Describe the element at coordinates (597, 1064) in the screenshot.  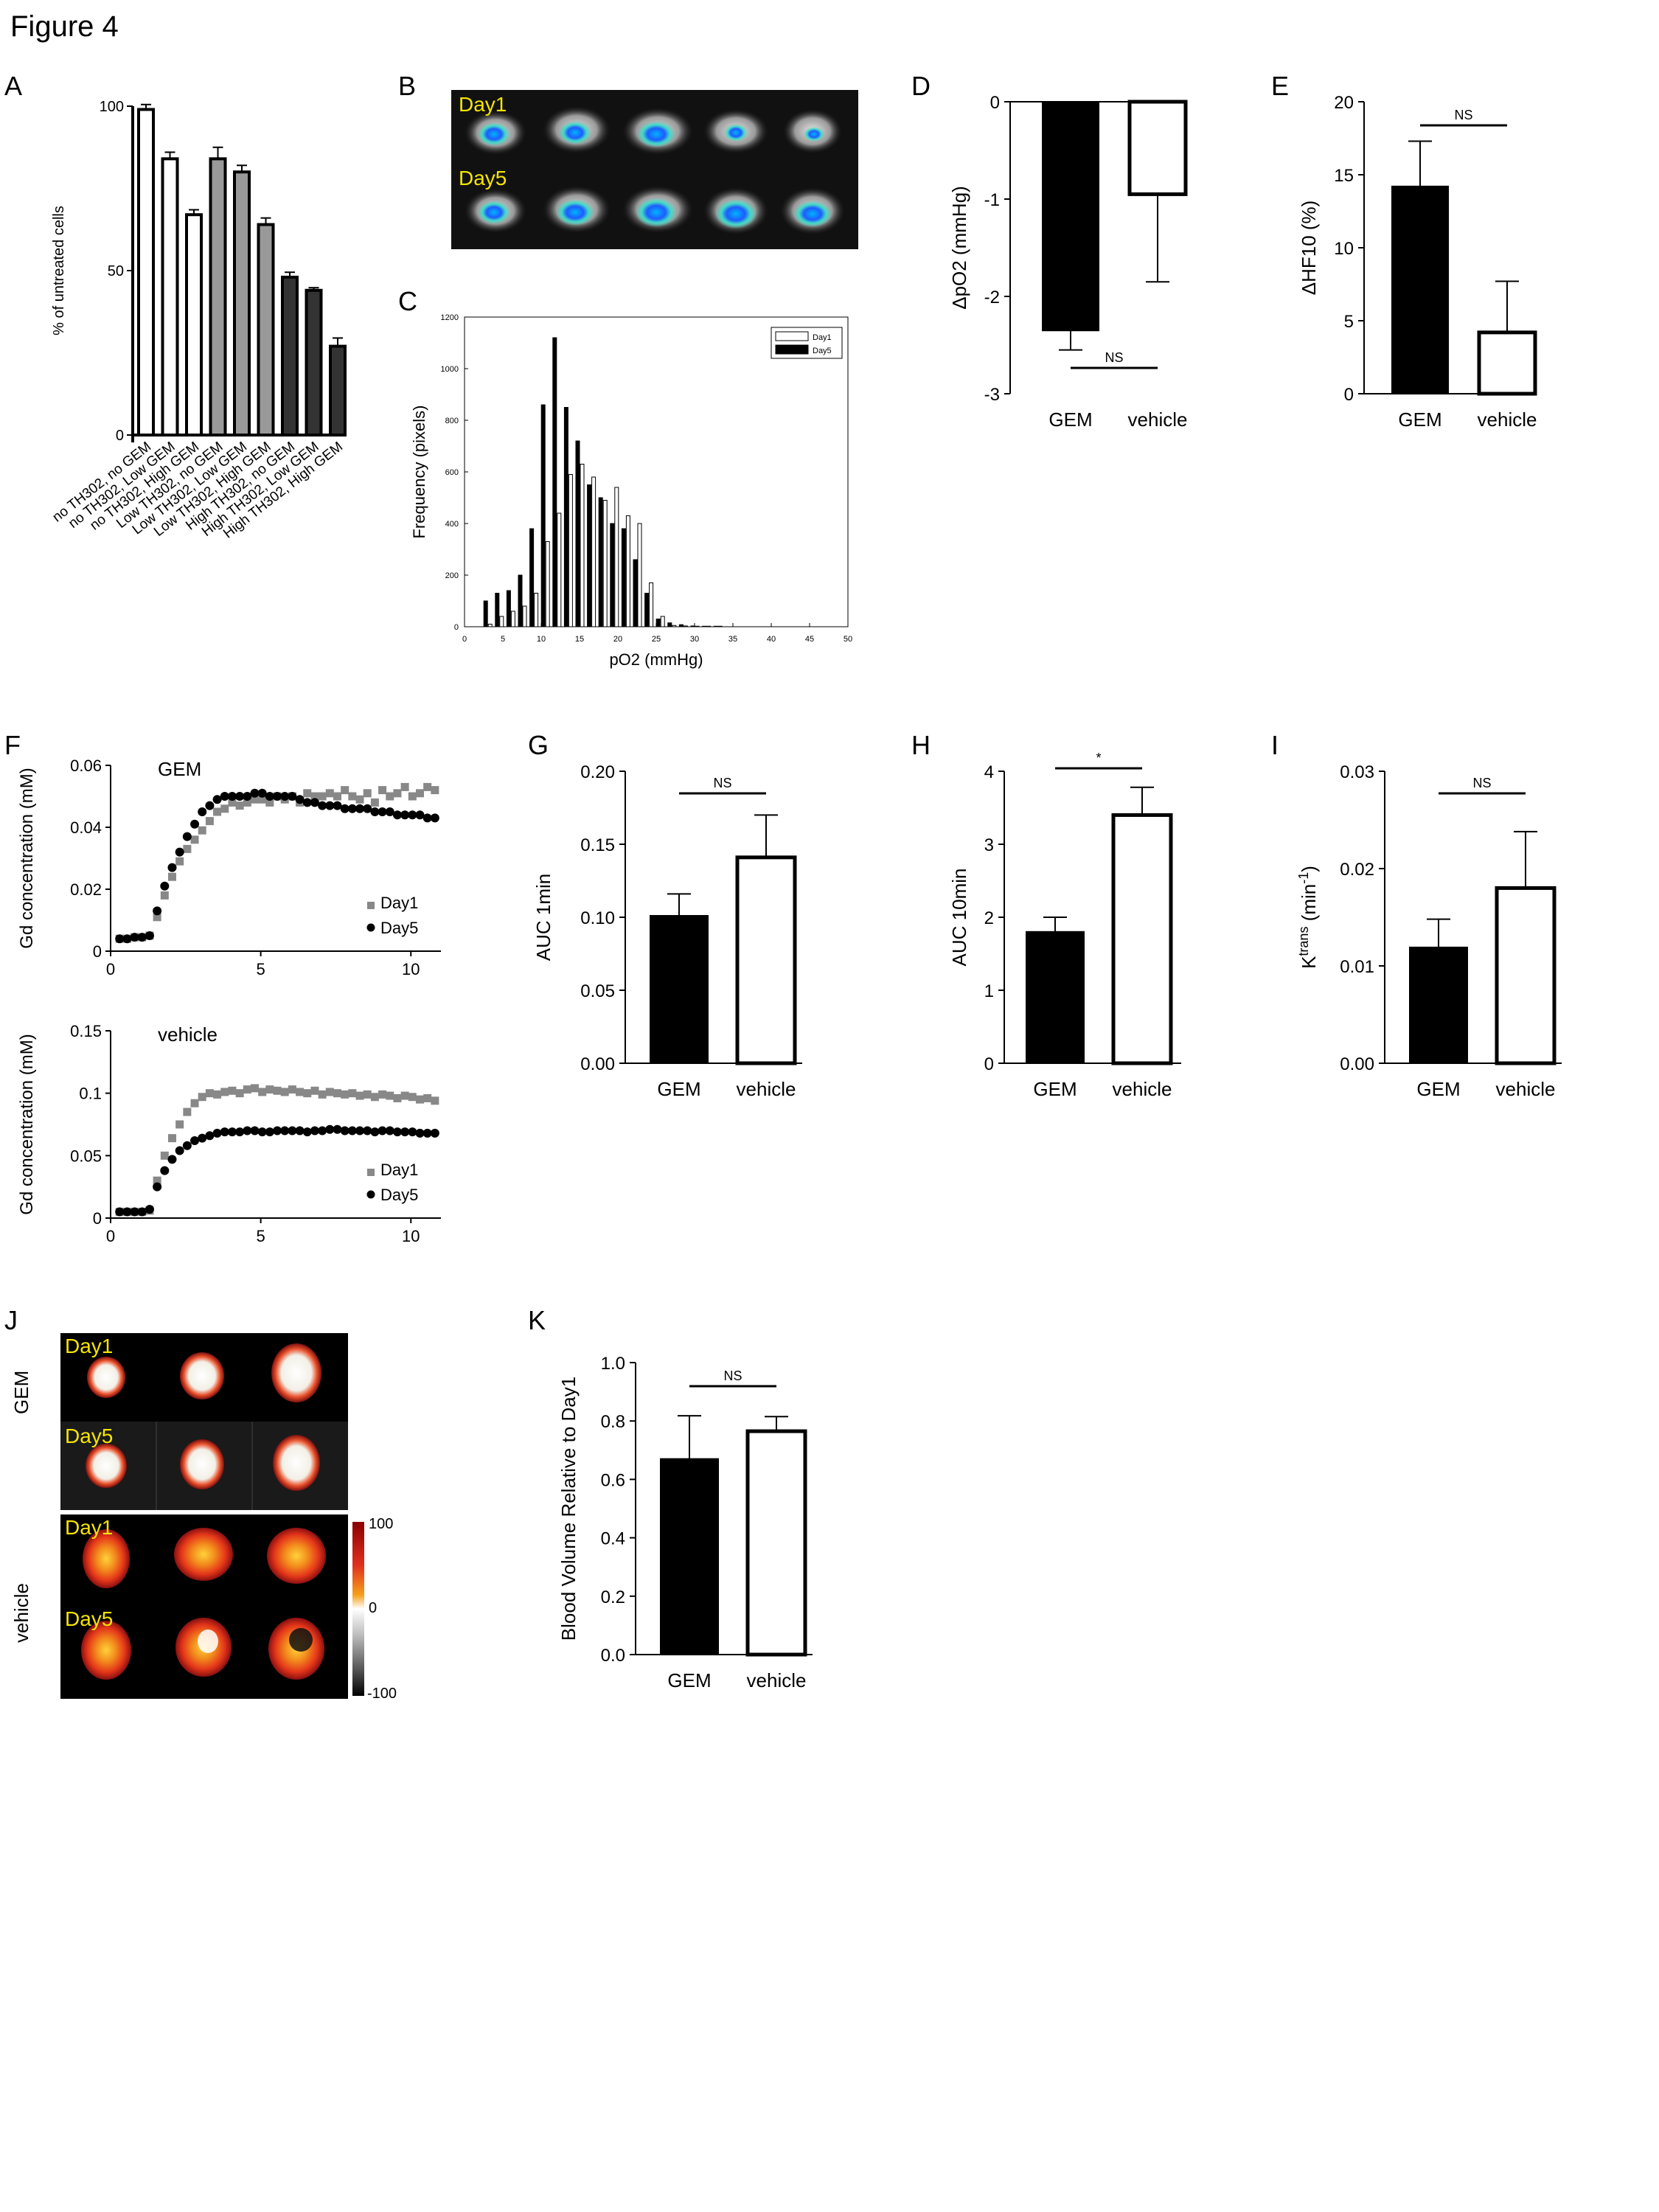
I see `y-tick-label: 0.00` at that location.